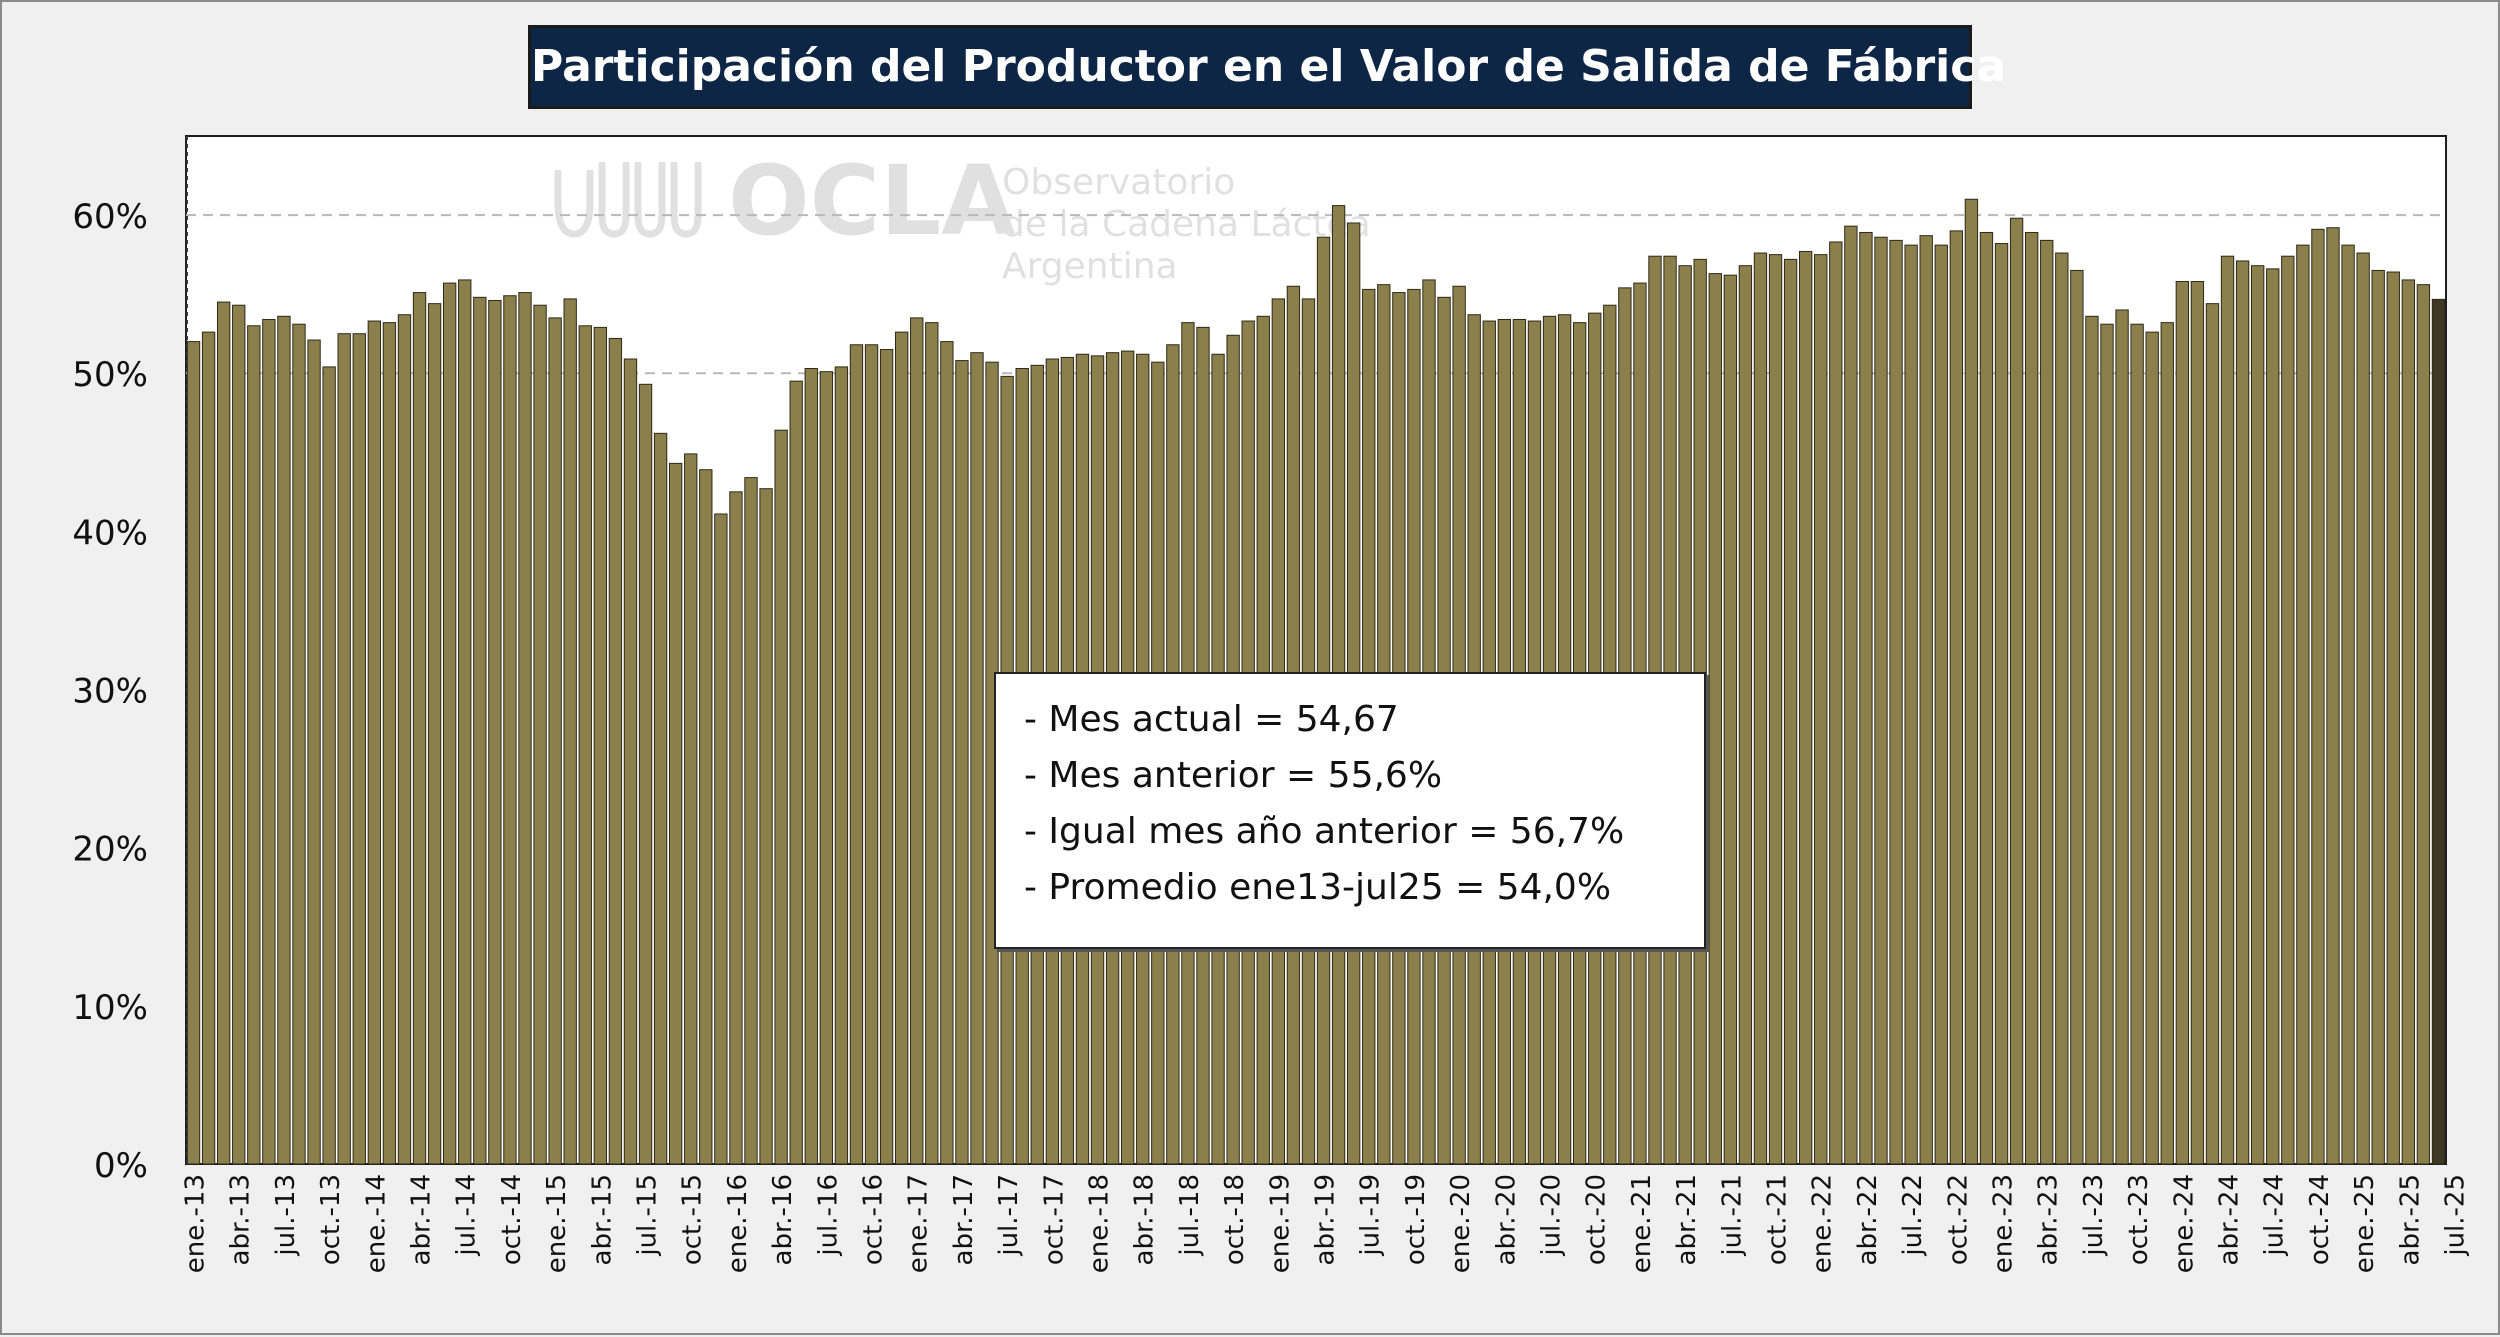 This screenshot has height=1337, width=2500. Describe the element at coordinates (1823, 1223) in the screenshot. I see `x-tick-label: ene.-22` at that location.